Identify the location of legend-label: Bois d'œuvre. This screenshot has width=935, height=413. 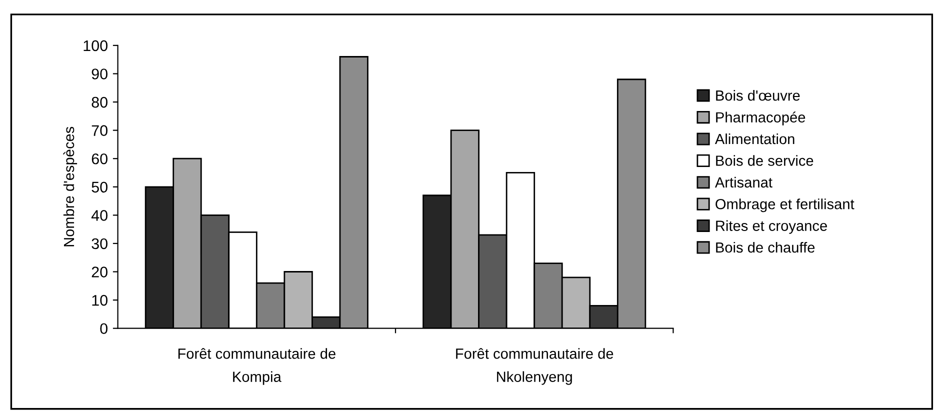
(758, 95).